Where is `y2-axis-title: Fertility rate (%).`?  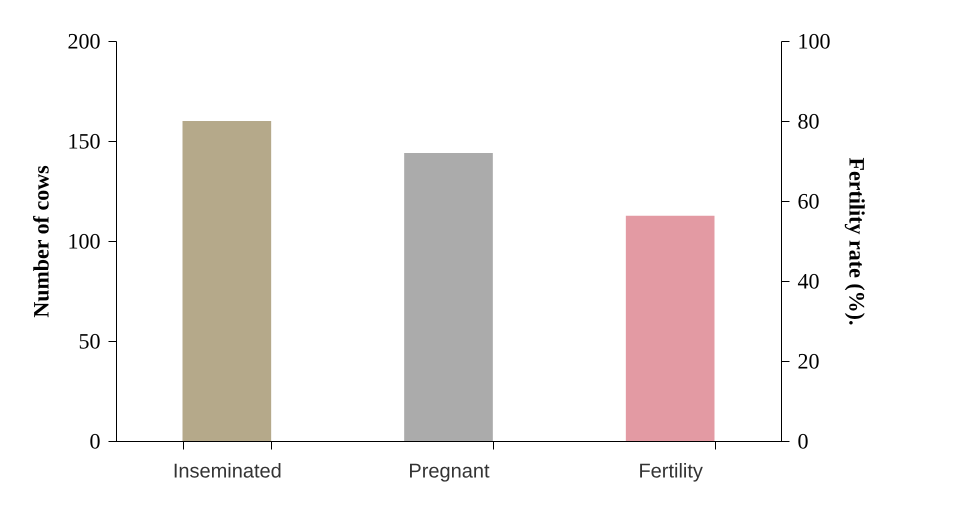 y2-axis-title: Fertility rate (%). is located at coordinates (857, 242).